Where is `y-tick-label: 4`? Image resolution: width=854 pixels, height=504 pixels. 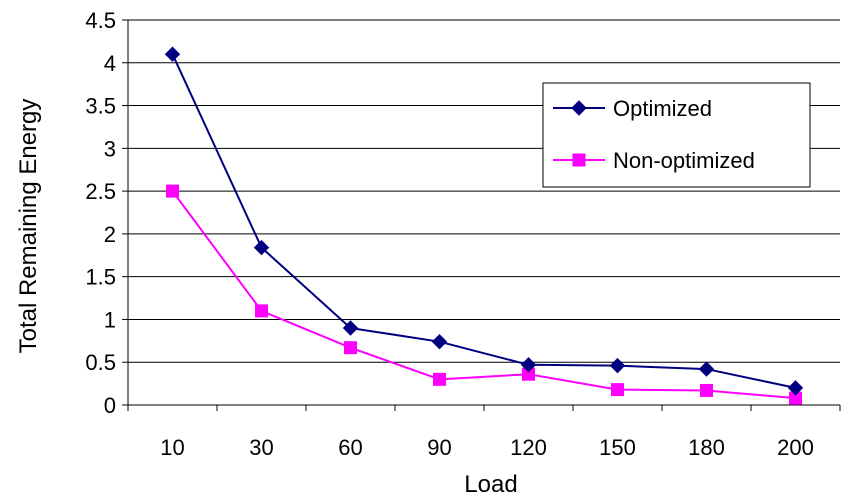
y-tick-label: 4 is located at coordinates (110, 63).